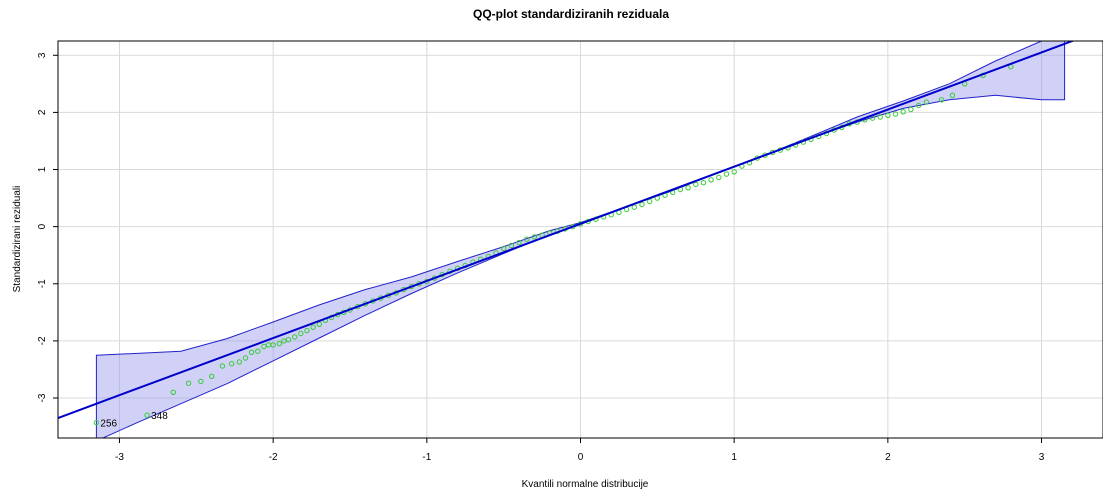  I want to click on x-tick-label: 3, so click(1042, 457).